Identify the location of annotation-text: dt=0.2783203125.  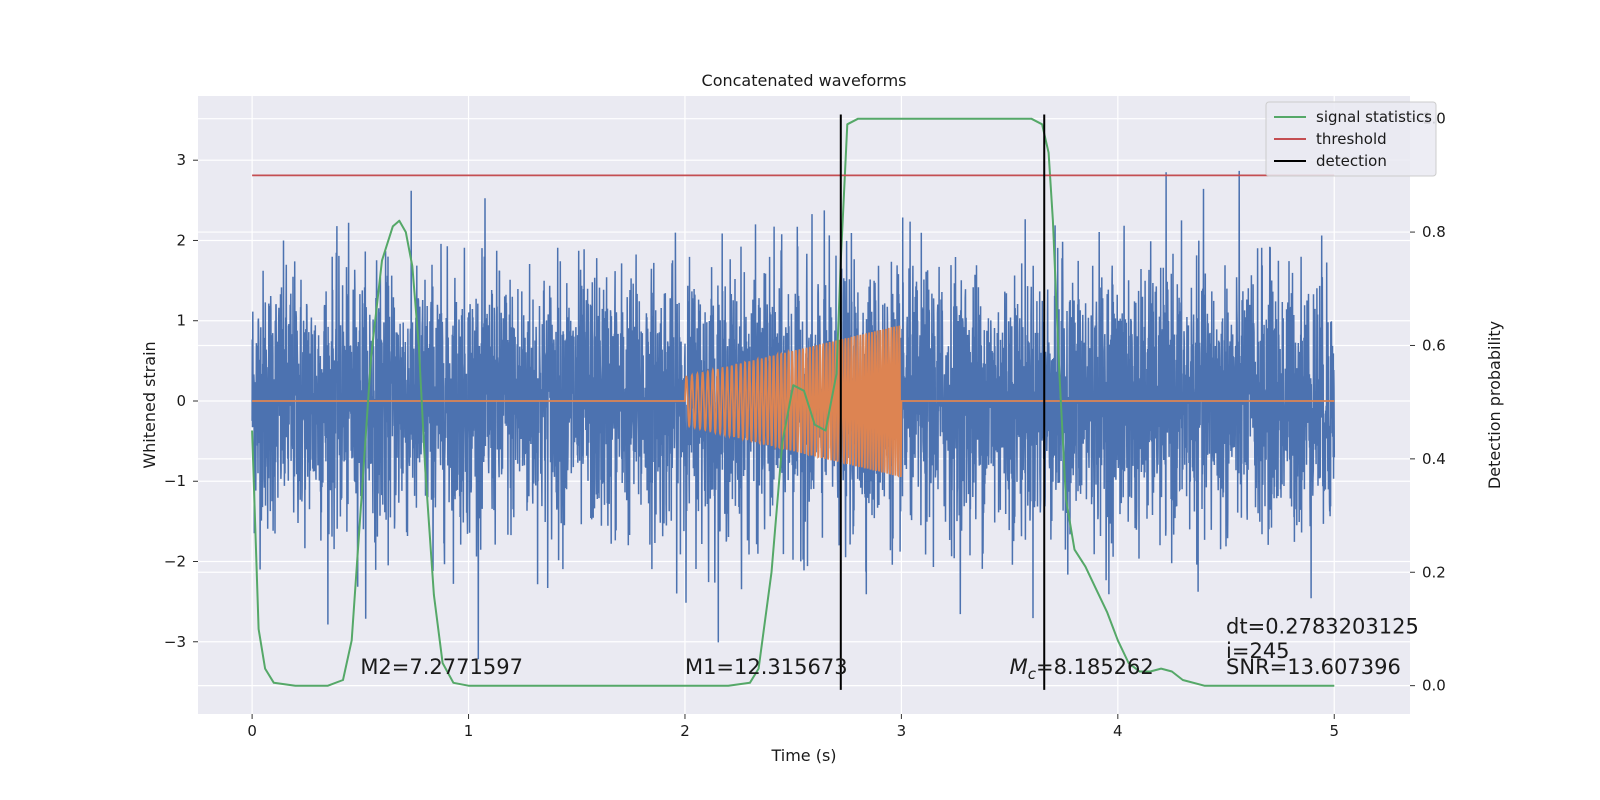
(1322, 627).